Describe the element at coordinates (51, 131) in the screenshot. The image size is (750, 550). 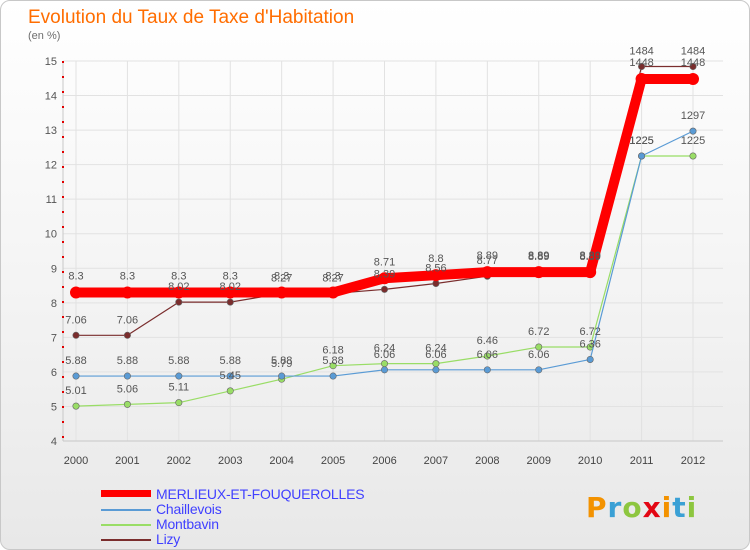
I see `y-tick-label: 13` at that location.